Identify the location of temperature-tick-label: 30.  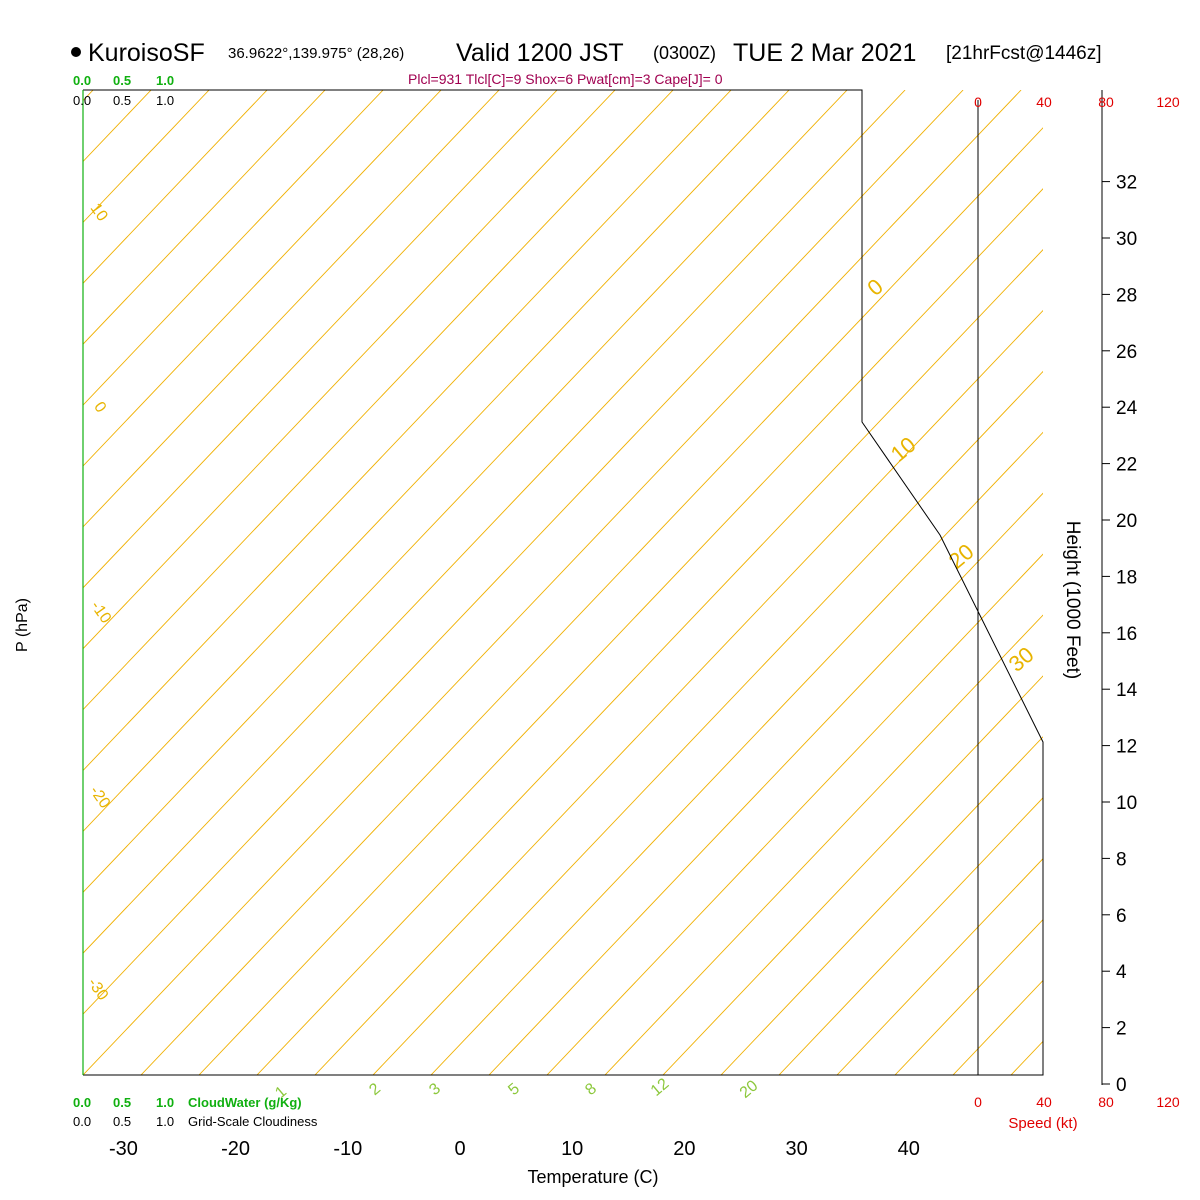
(796, 1149).